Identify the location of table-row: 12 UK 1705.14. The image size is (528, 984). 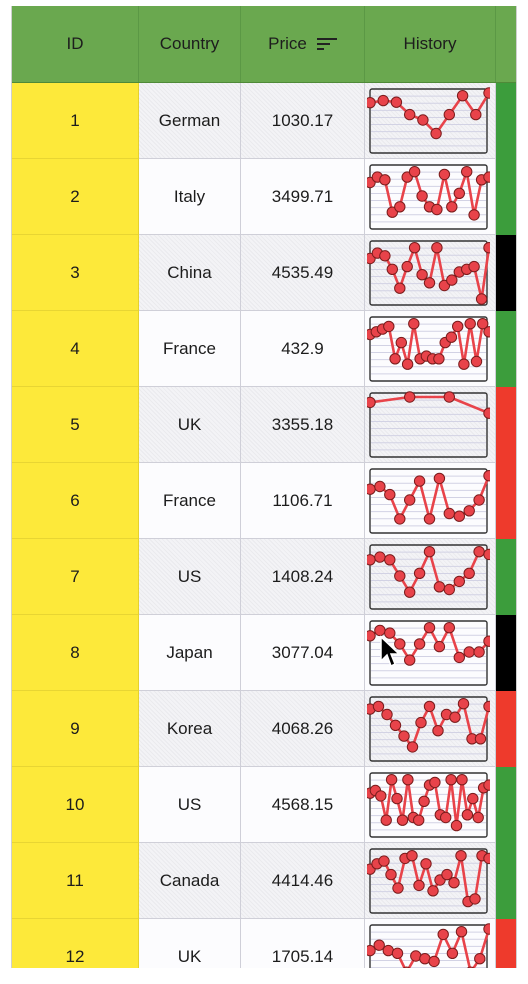
(264, 943).